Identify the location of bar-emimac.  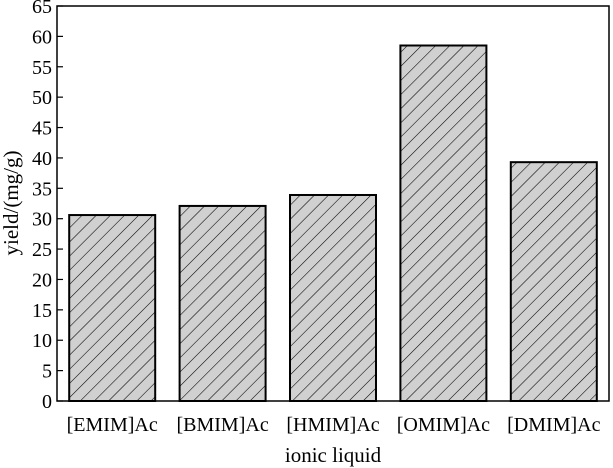
(112, 308).